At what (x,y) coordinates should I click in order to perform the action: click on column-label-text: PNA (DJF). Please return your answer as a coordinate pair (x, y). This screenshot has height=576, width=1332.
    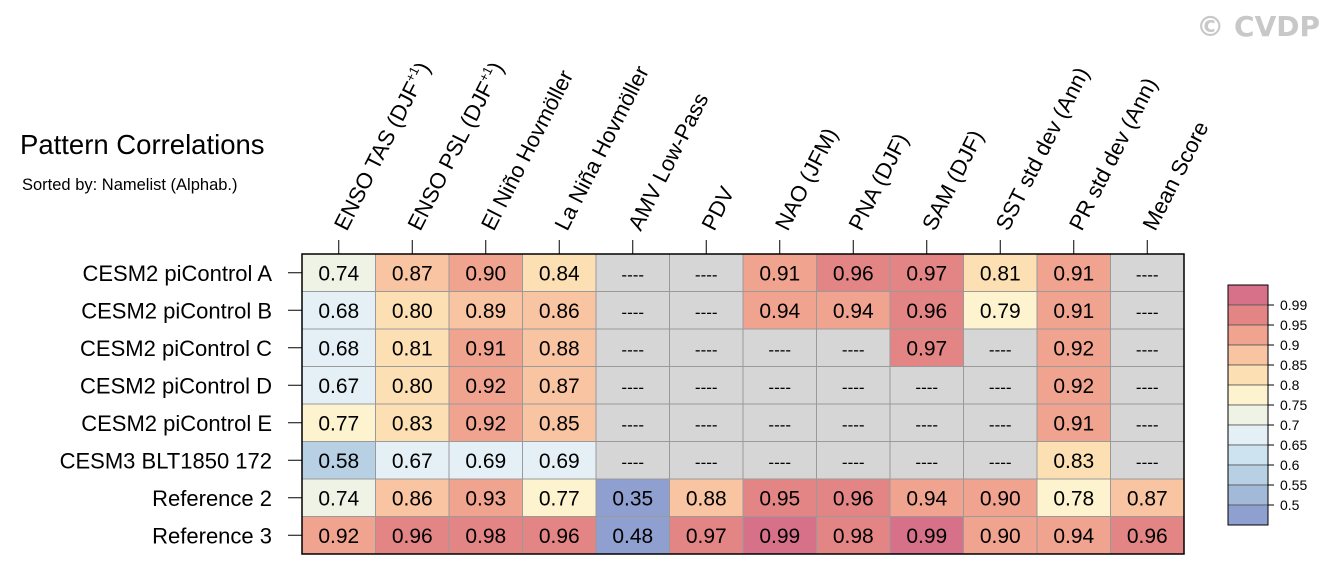
    Looking at the image, I should click on (878, 181).